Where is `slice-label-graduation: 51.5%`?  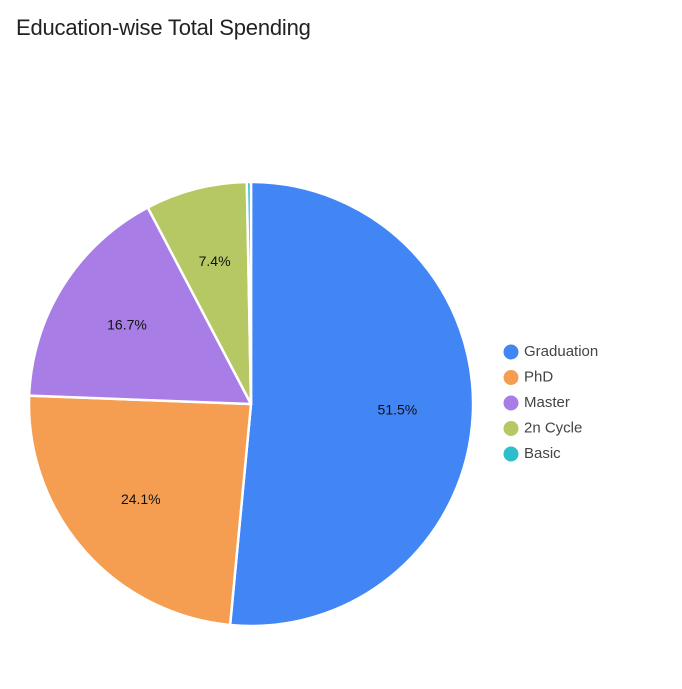 slice-label-graduation: 51.5% is located at coordinates (398, 410).